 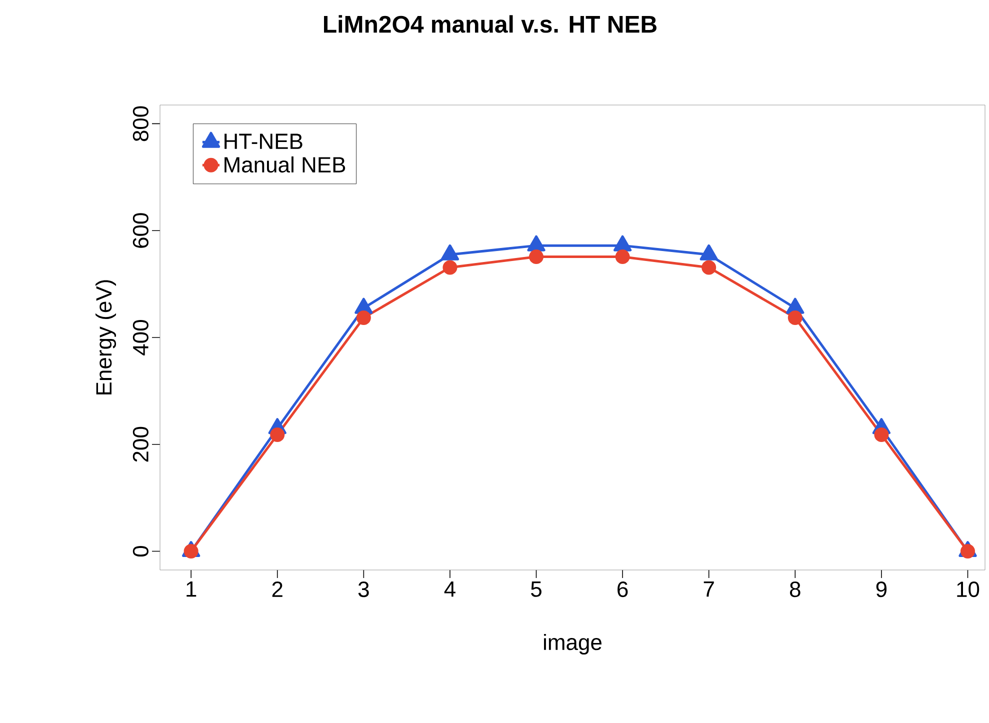 What do you see at coordinates (140, 230) in the screenshot?
I see `y-tick-label: 600` at bounding box center [140, 230].